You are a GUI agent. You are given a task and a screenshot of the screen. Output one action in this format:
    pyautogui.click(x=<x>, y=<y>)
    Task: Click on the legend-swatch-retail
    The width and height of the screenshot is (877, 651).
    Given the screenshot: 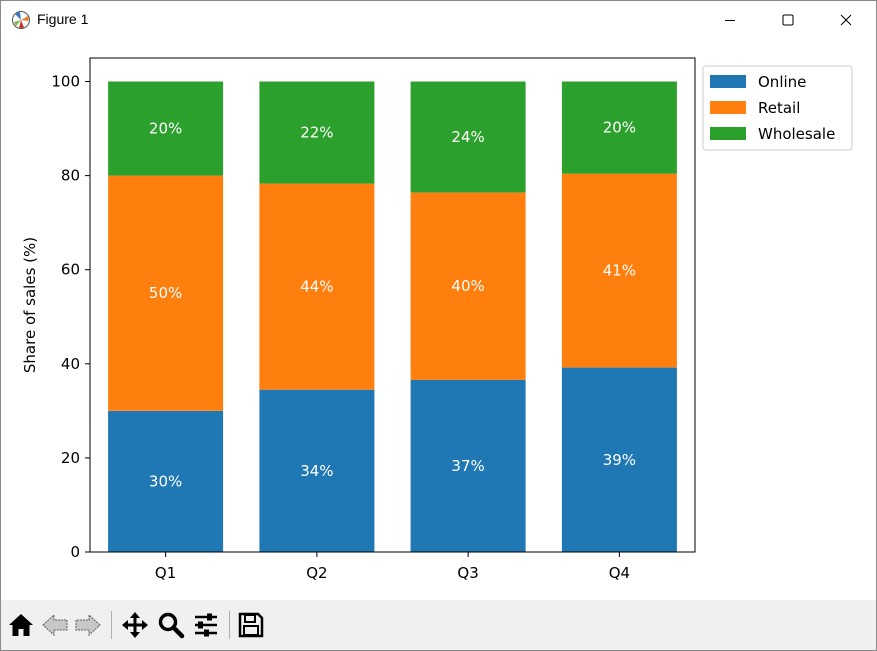 What is the action you would take?
    pyautogui.click(x=728, y=107)
    